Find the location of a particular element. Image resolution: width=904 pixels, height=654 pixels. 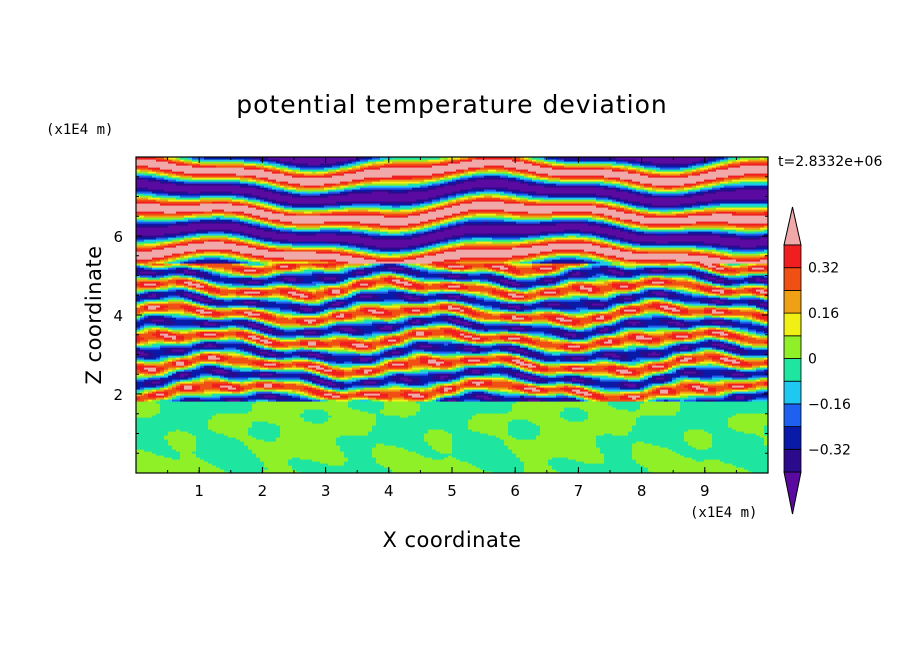

time-label: t=2.8332e+06 is located at coordinates (830, 162).